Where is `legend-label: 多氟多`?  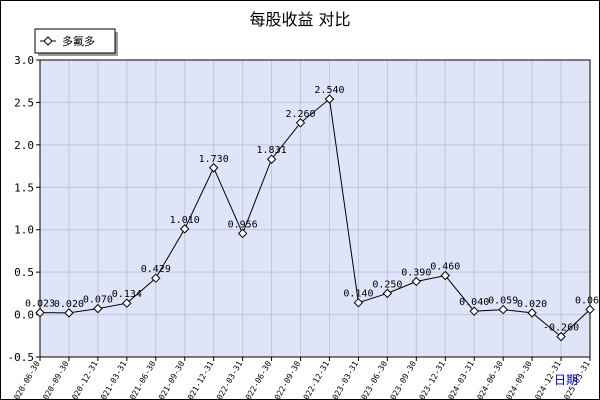
legend-label: 多氟多 is located at coordinates (78, 41).